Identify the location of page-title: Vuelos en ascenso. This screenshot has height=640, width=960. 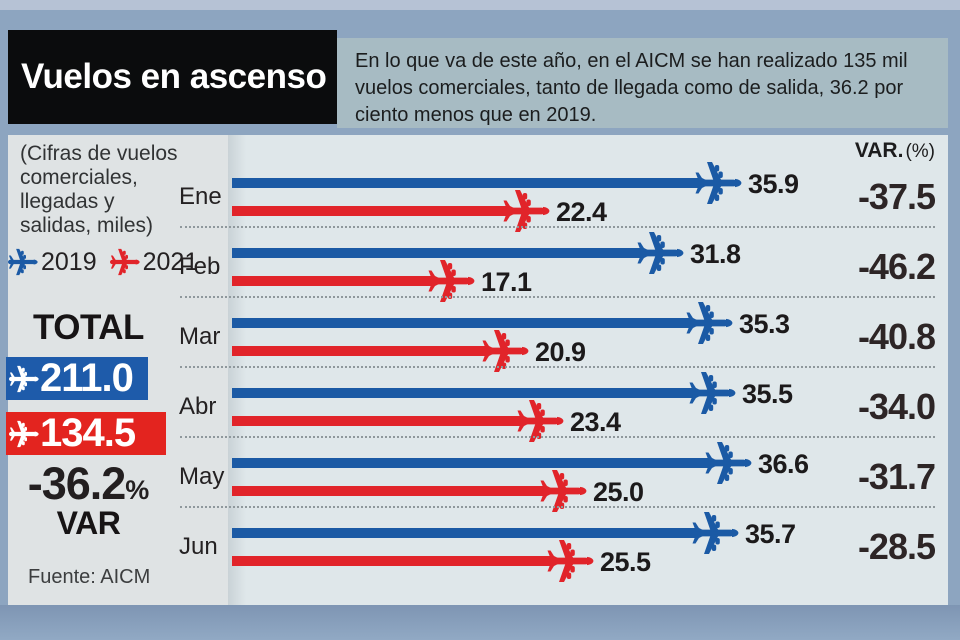
(174, 76).